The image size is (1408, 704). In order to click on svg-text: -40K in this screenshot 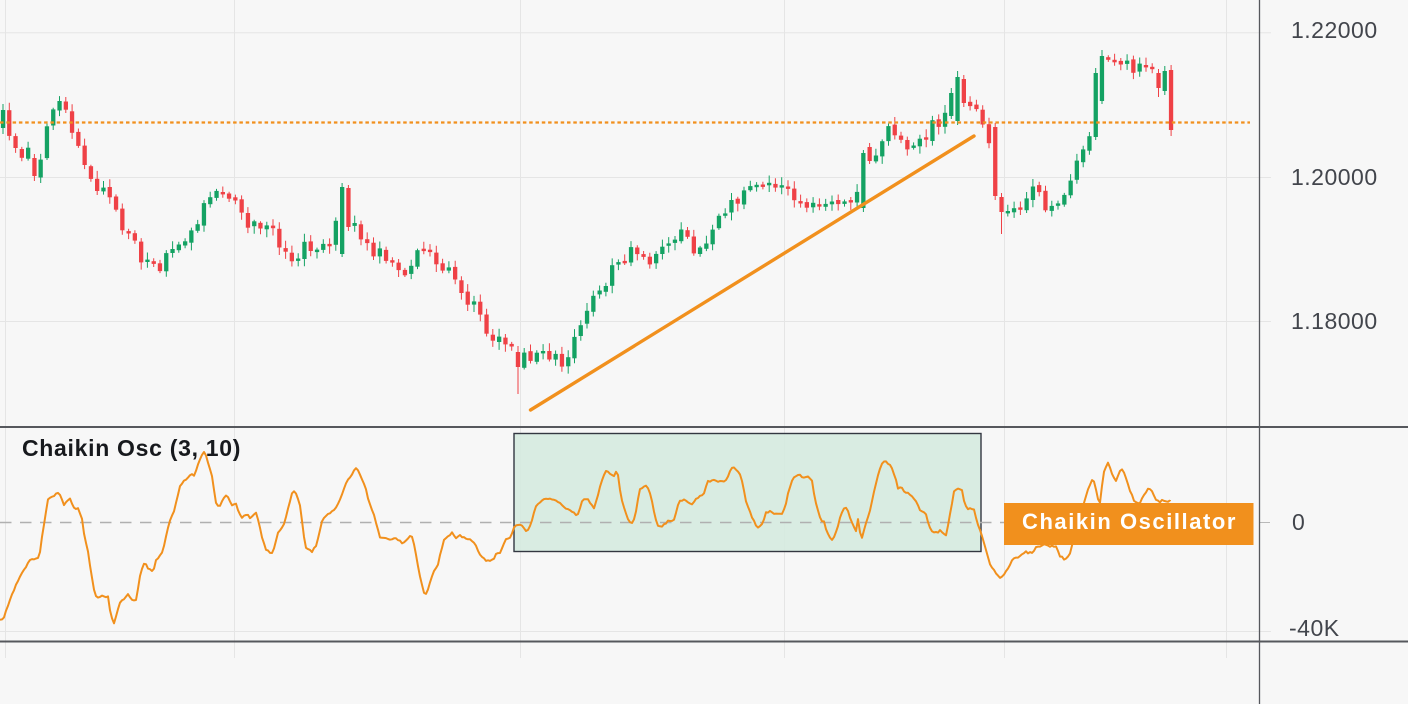, I will do `click(1314, 628)`.